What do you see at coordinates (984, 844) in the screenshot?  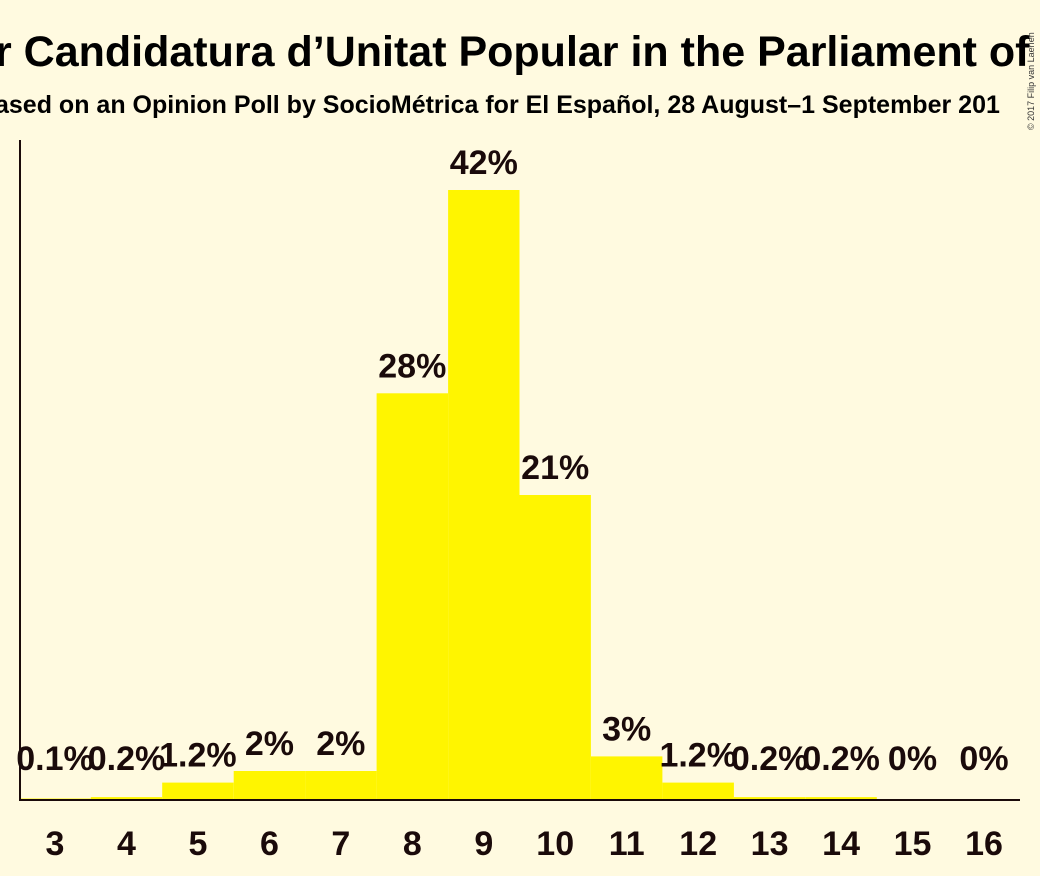 I see `x-tick-label-16: 16` at bounding box center [984, 844].